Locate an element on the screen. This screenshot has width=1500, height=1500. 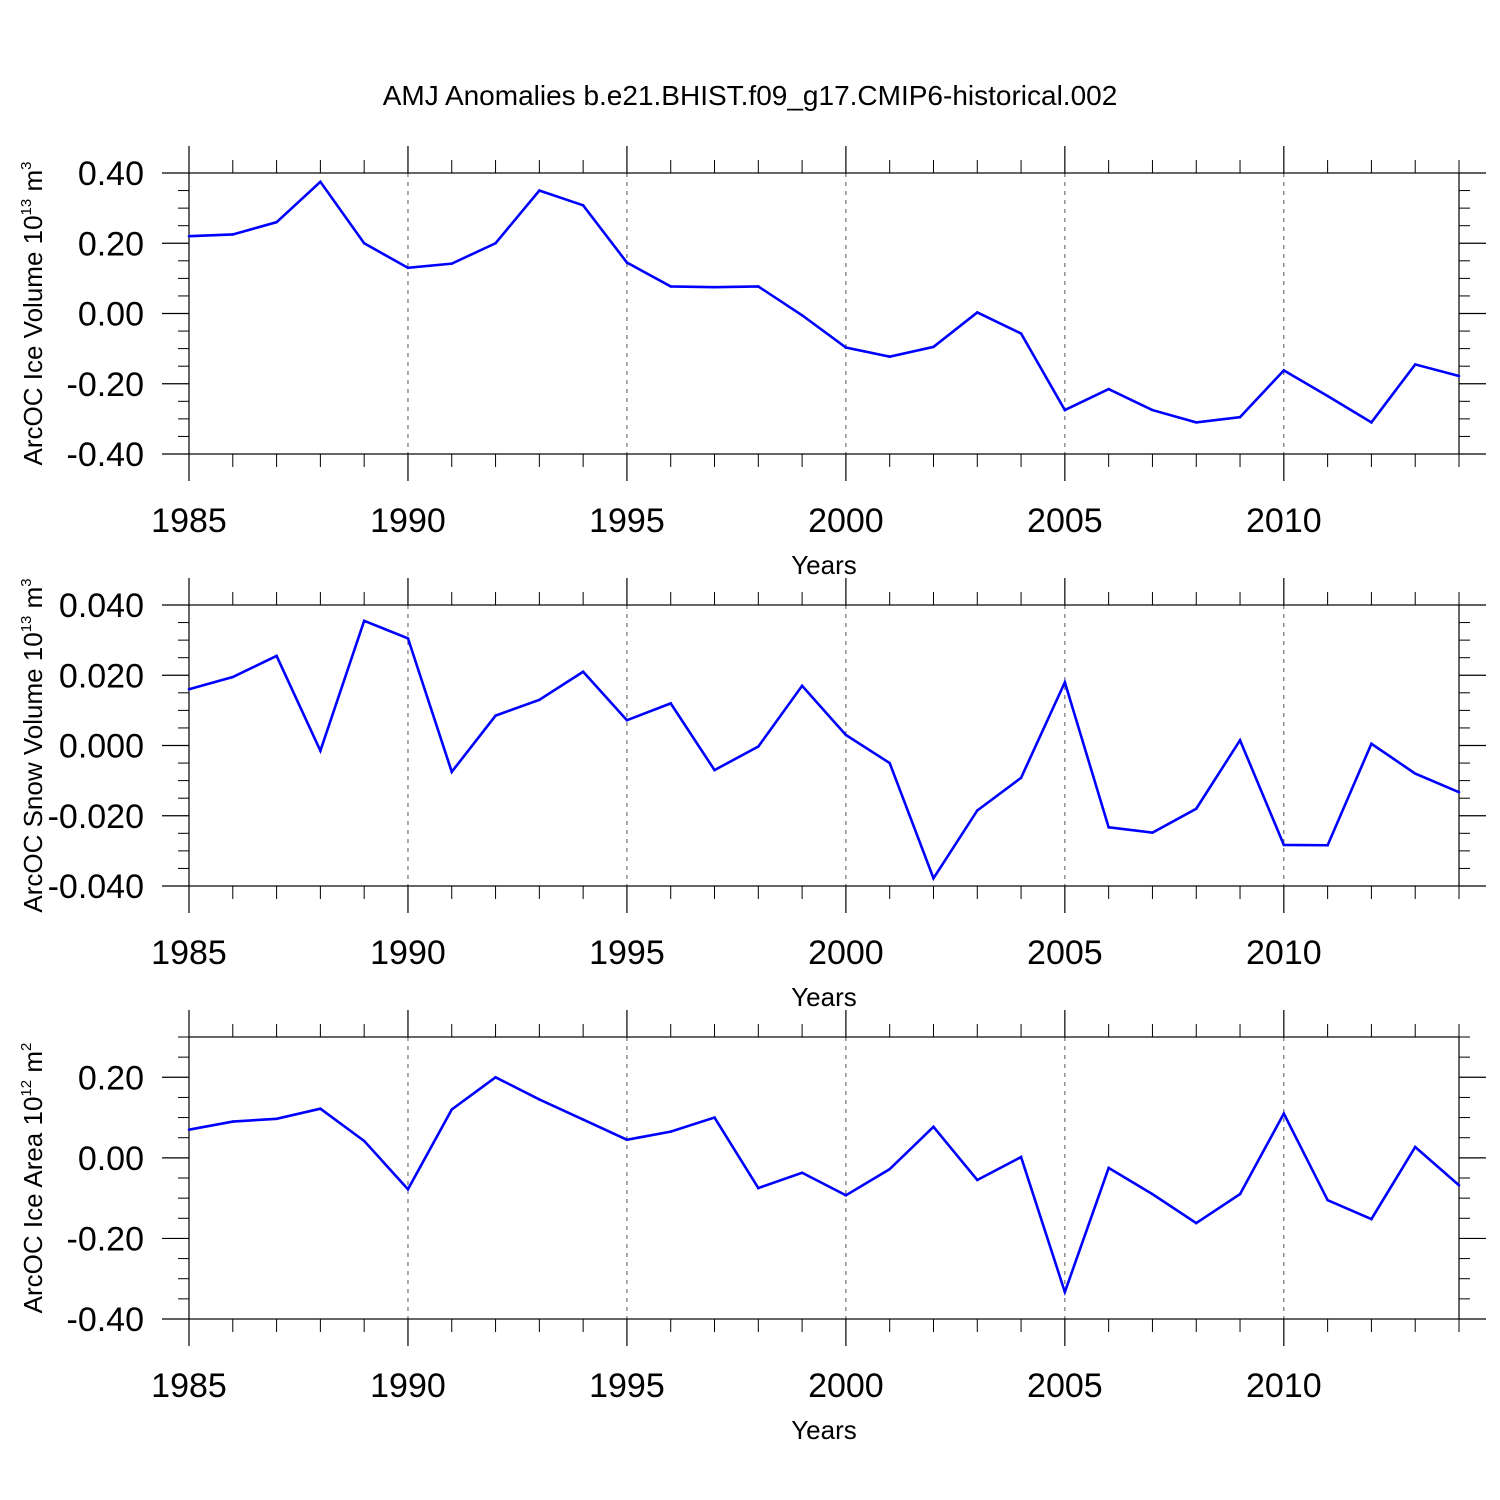
x-tick-label: 1990 is located at coordinates (408, 953).